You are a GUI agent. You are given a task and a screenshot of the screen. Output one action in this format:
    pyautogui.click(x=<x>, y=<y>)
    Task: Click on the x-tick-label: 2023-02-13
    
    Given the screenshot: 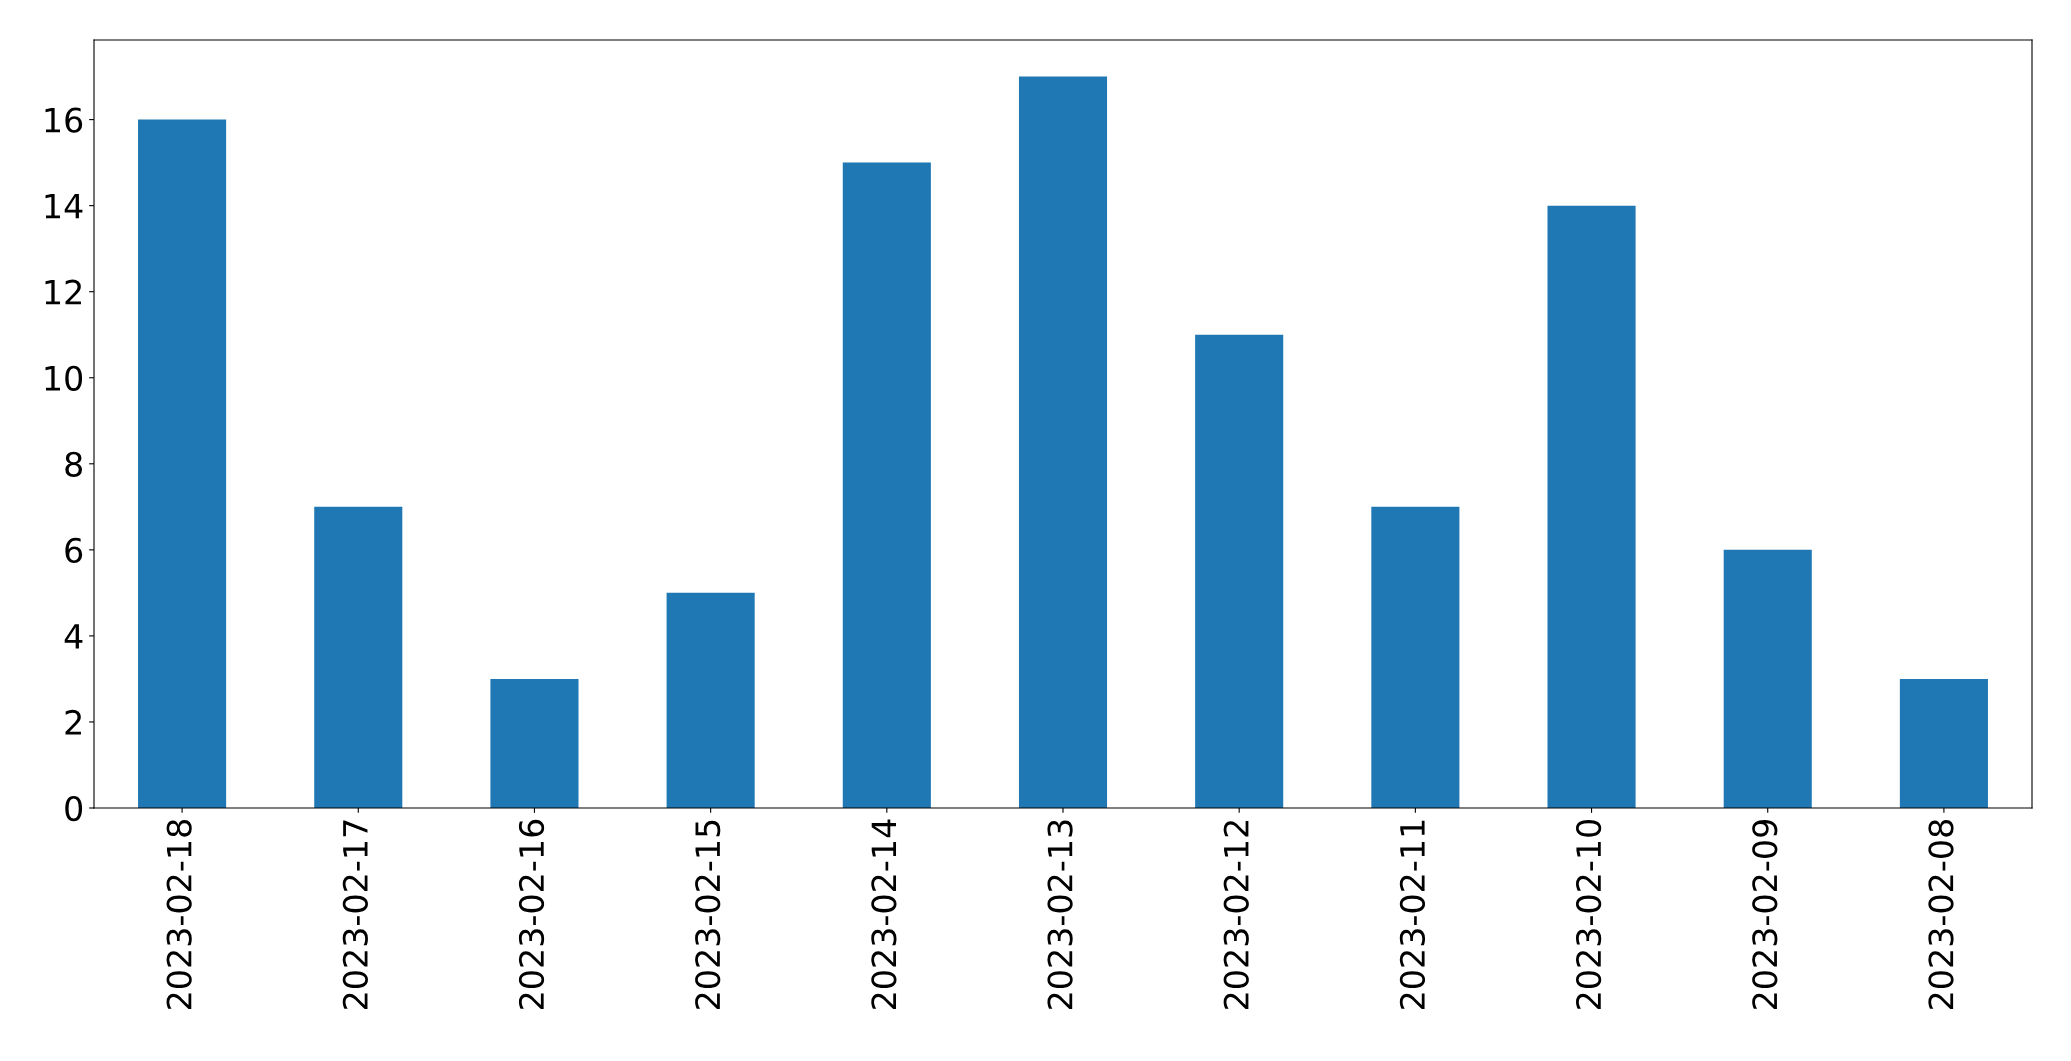 What is the action you would take?
    pyautogui.click(x=1060, y=914)
    